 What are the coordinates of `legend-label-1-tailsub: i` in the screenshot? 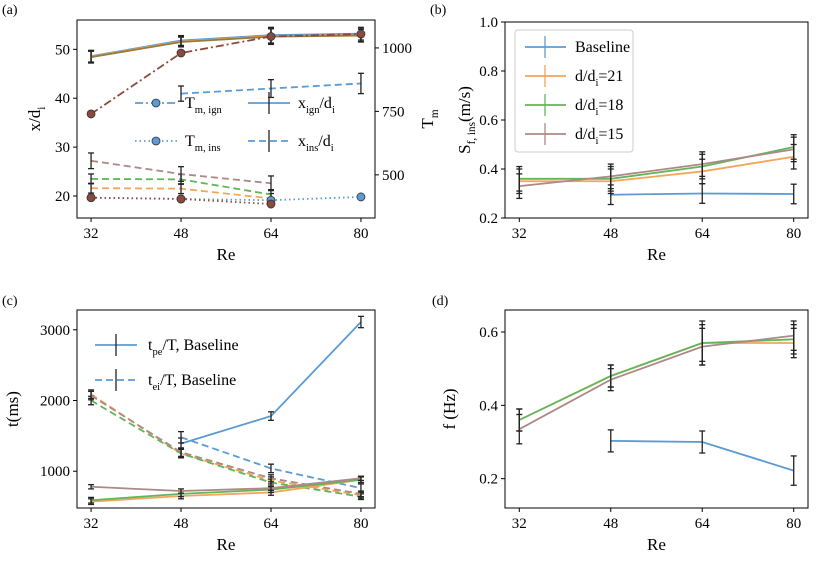 It's located at (333, 110).